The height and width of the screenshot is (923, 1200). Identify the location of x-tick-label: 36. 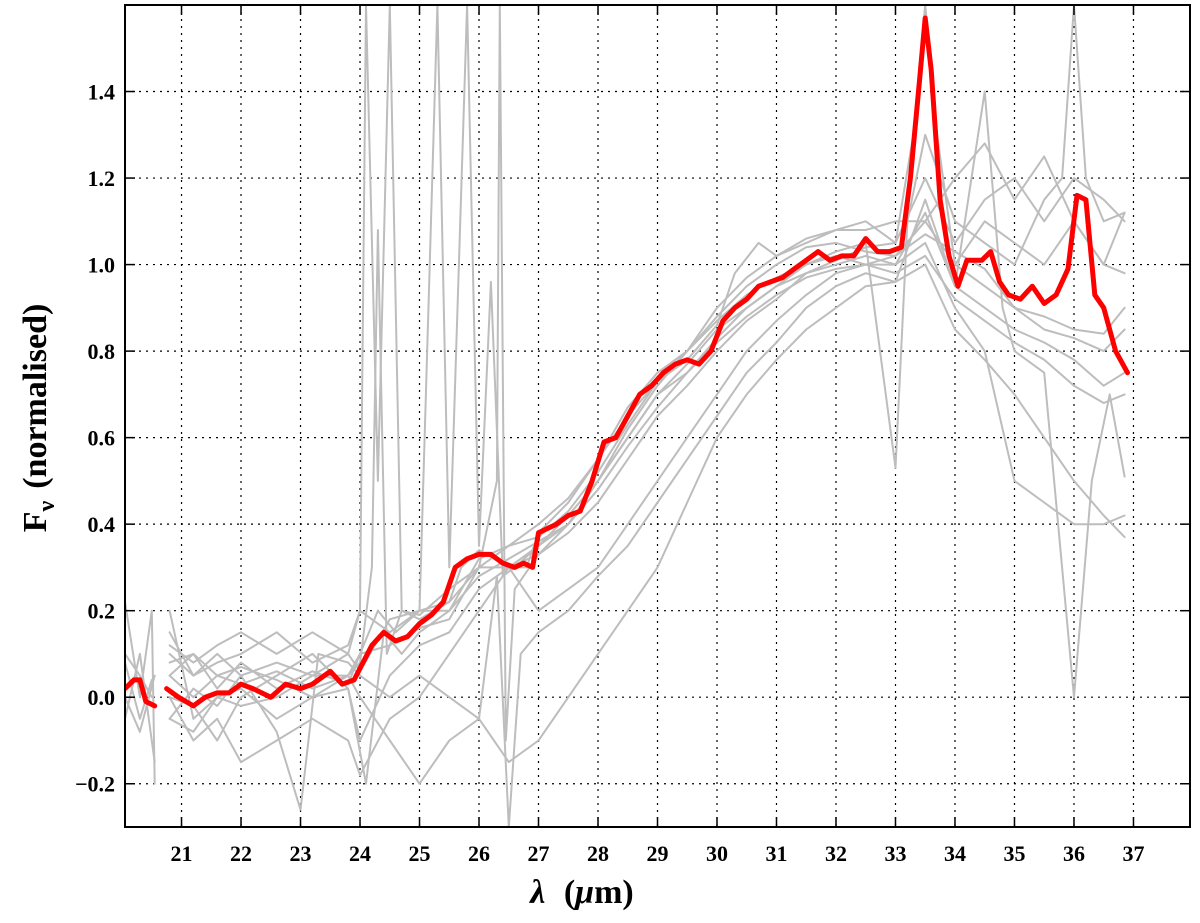
(1074, 853).